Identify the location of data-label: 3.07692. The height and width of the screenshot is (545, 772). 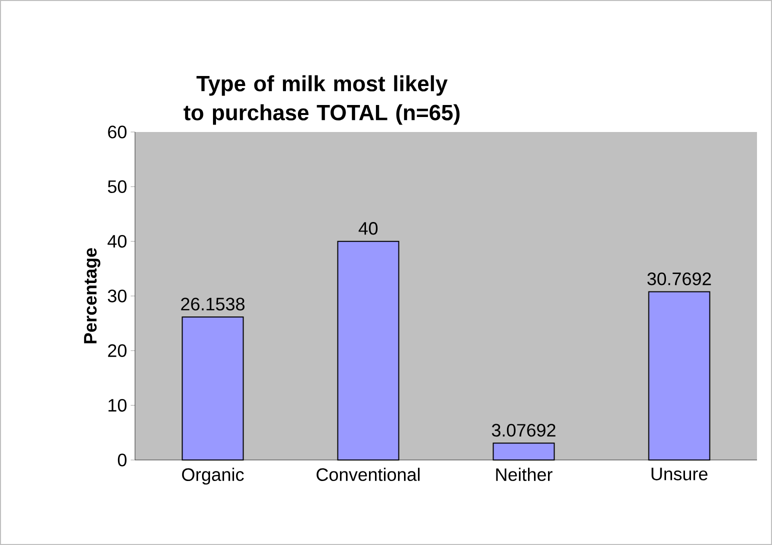
(524, 430).